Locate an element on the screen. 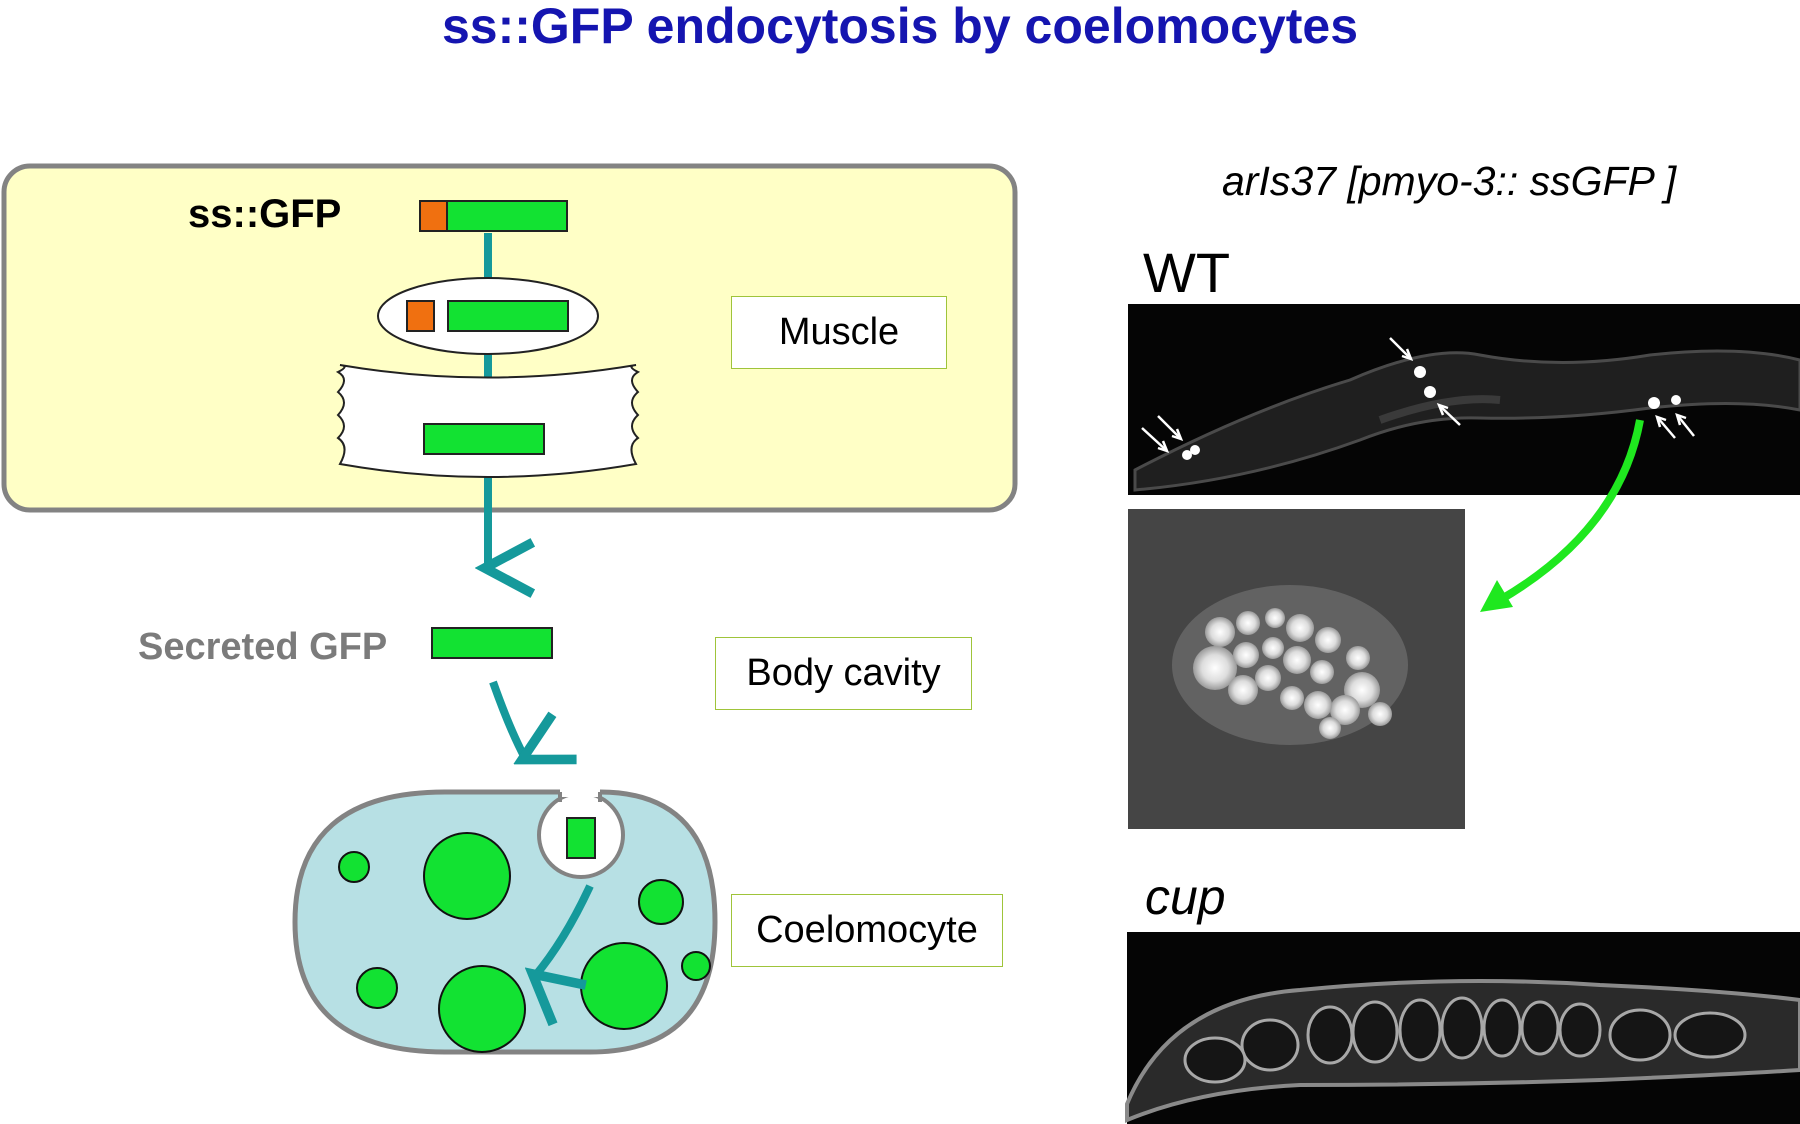 Image resolution: width=1800 pixels, height=1124 pixels. page-title: ss::GFP endocytosis by coelomocytes is located at coordinates (900, 27).